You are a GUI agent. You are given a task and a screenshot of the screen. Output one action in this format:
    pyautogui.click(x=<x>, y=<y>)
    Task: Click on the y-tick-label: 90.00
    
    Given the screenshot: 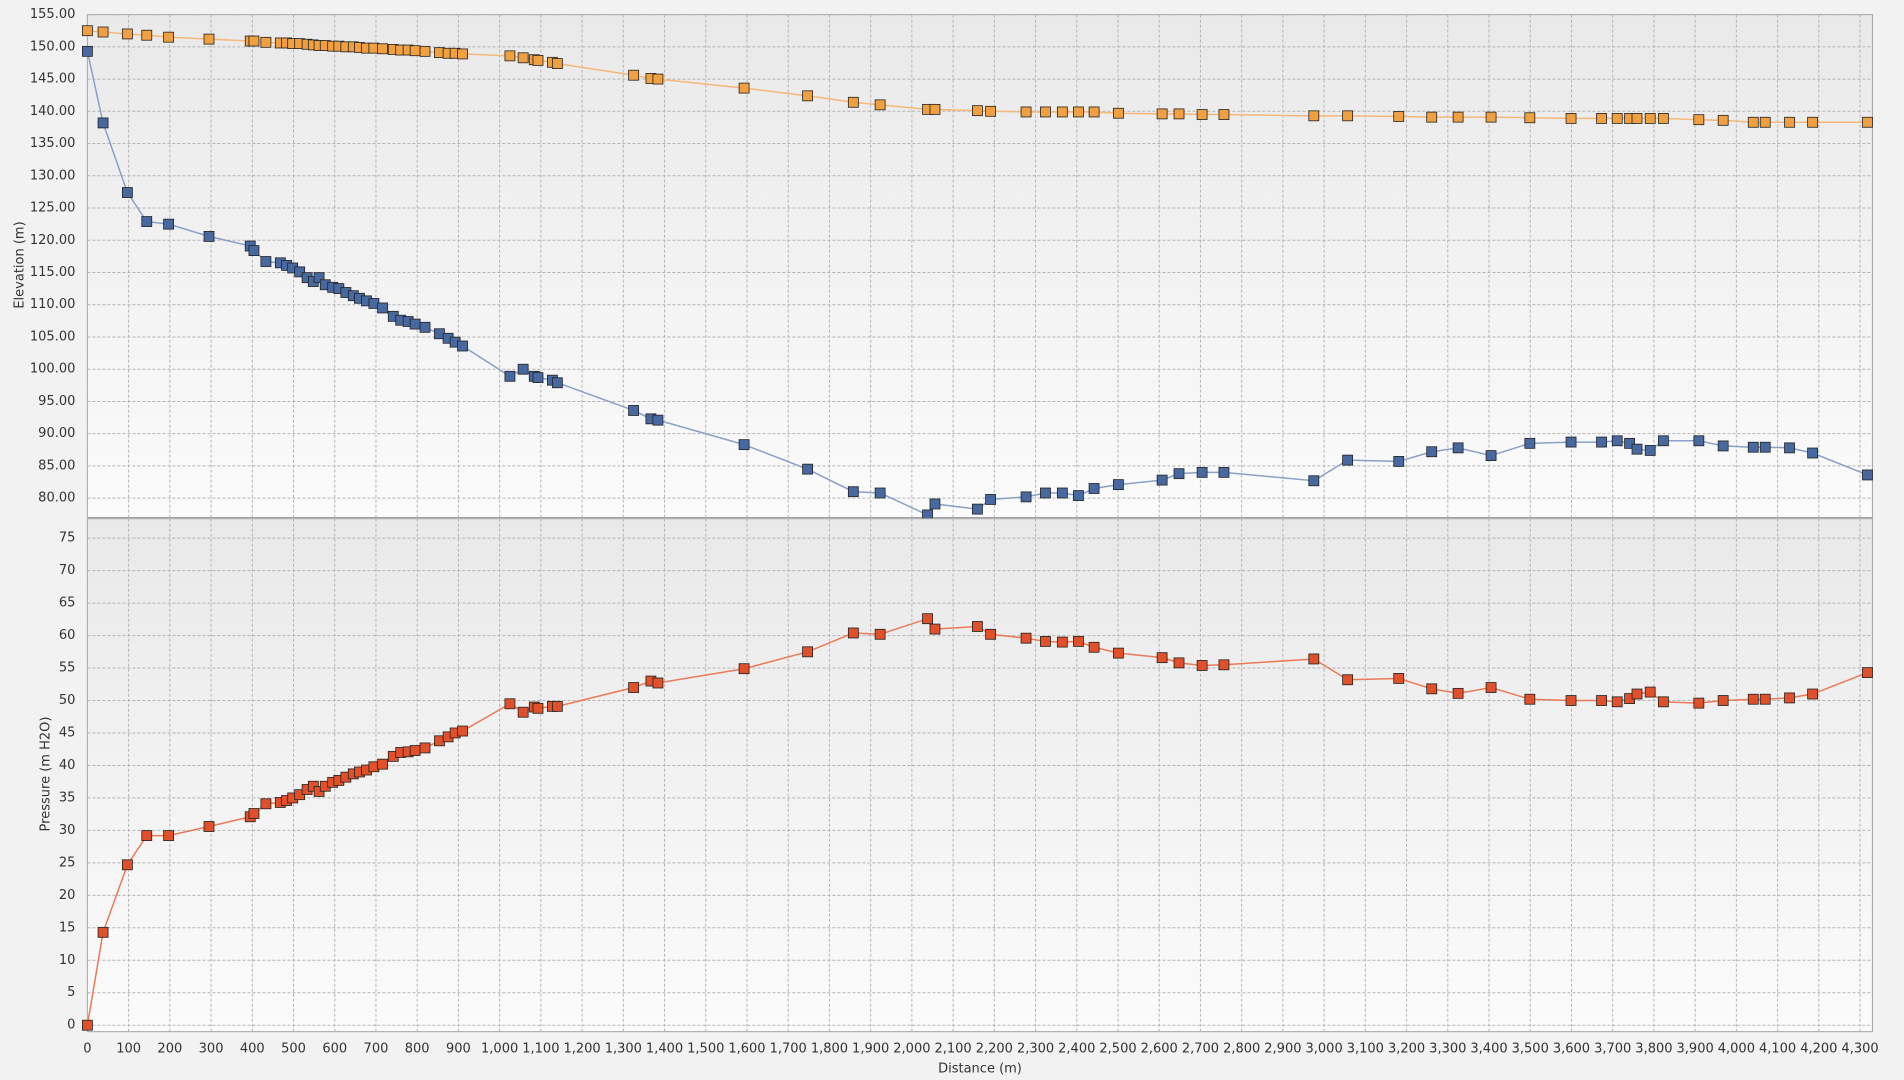 What is the action you would take?
    pyautogui.click(x=56, y=433)
    